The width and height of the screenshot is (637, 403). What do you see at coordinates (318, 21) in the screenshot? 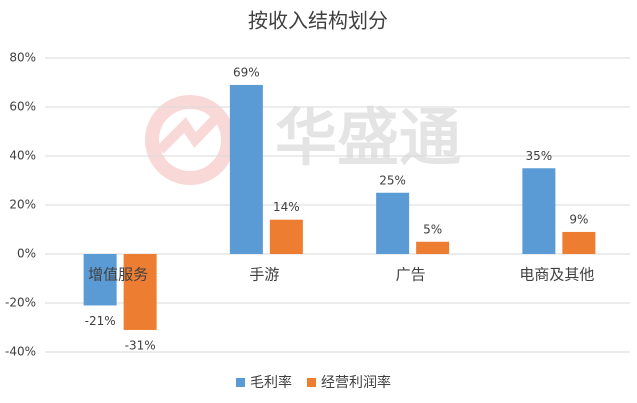
I see `chart-title: 按收入结构划分` at bounding box center [318, 21].